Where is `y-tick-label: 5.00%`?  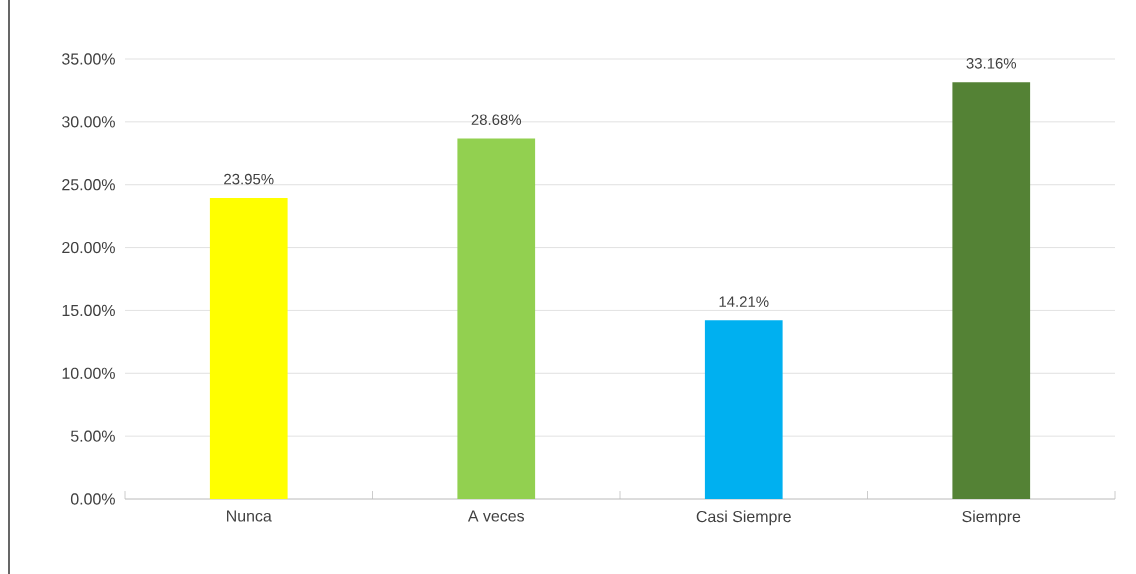
y-tick-label: 5.00% is located at coordinates (92, 436).